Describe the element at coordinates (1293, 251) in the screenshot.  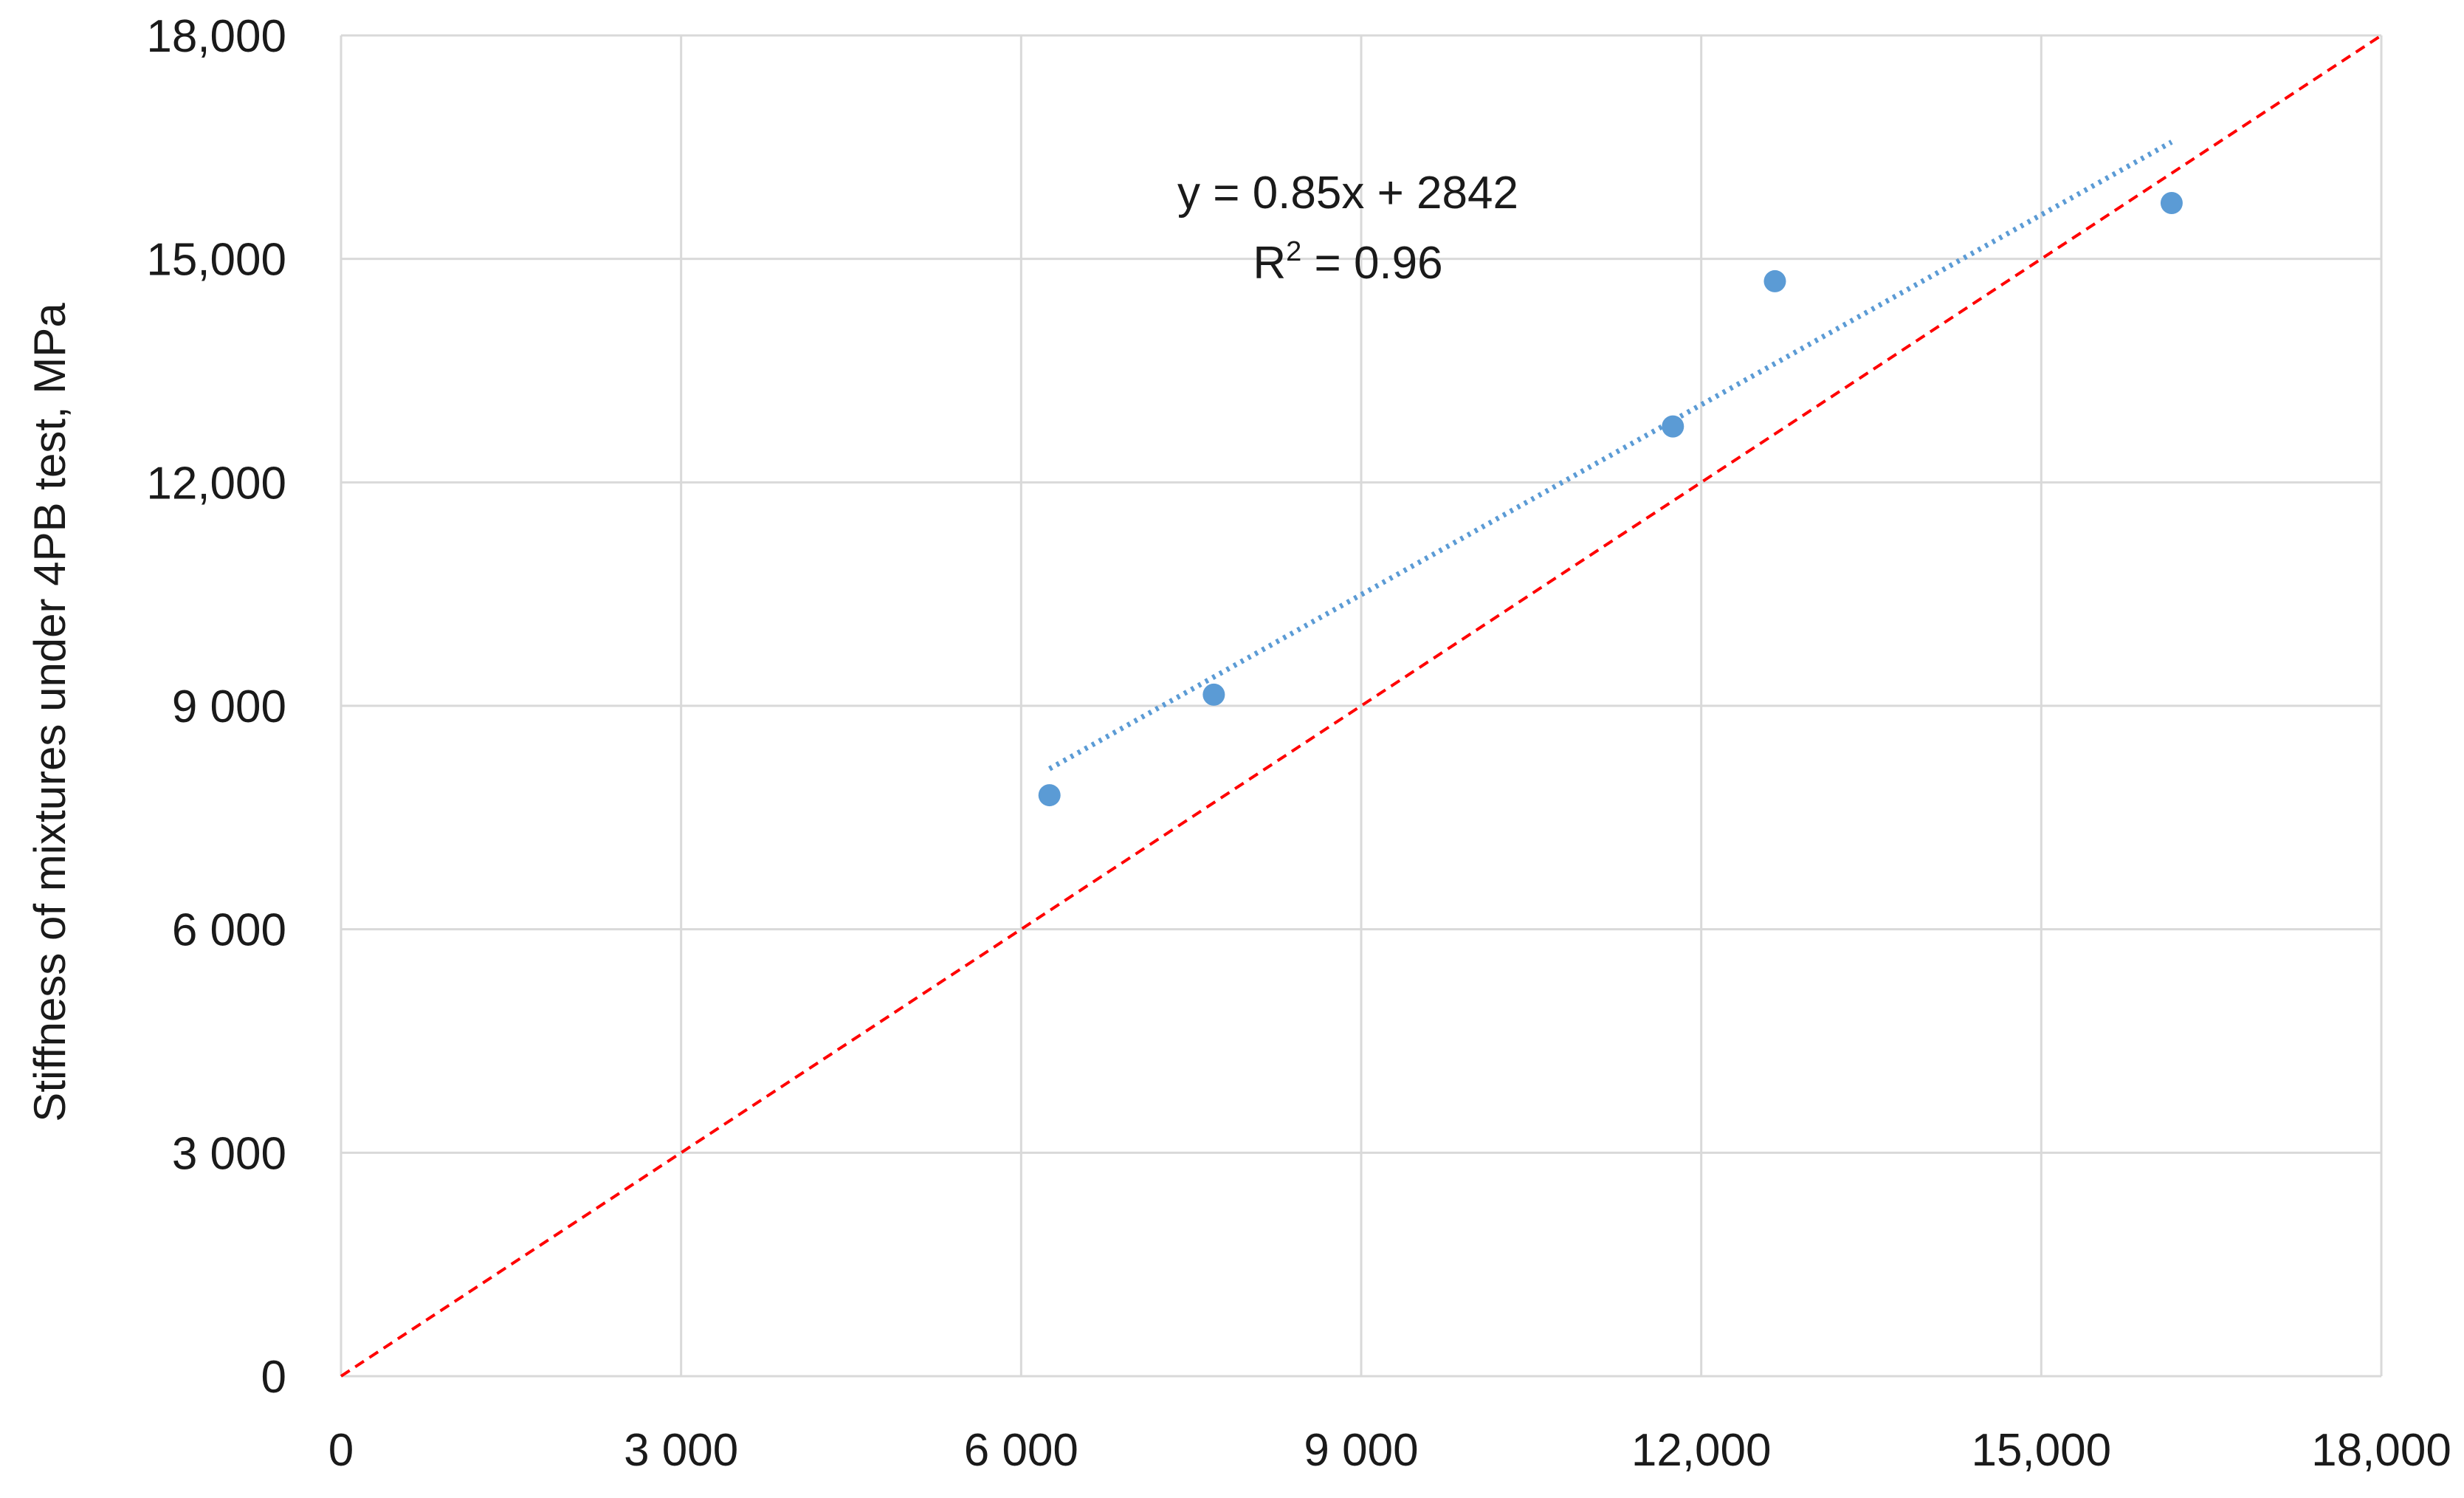
I see `r-squared-exponent: 2` at that location.